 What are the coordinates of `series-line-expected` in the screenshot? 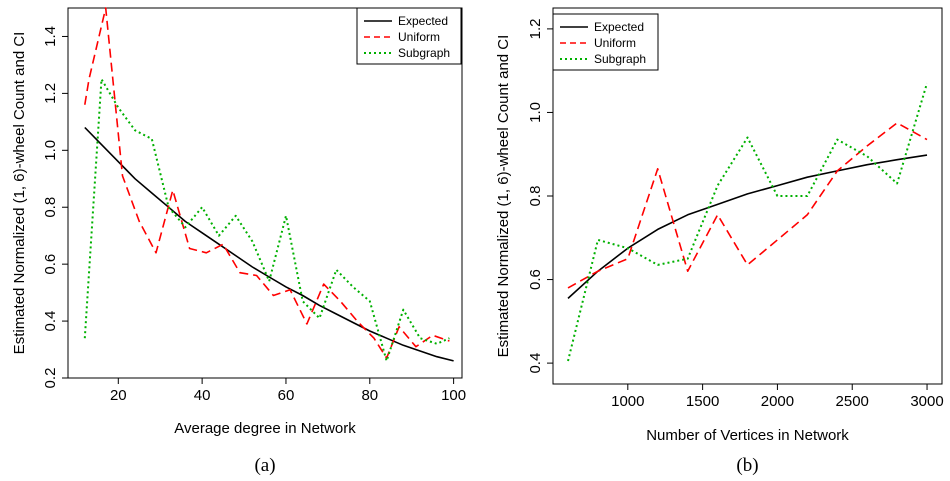 It's located at (747, 226).